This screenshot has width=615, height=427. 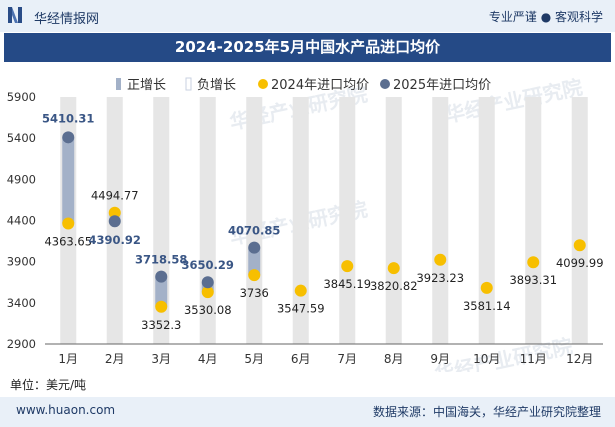 I want to click on legend-item: 2025年进口均价, so click(x=442, y=85).